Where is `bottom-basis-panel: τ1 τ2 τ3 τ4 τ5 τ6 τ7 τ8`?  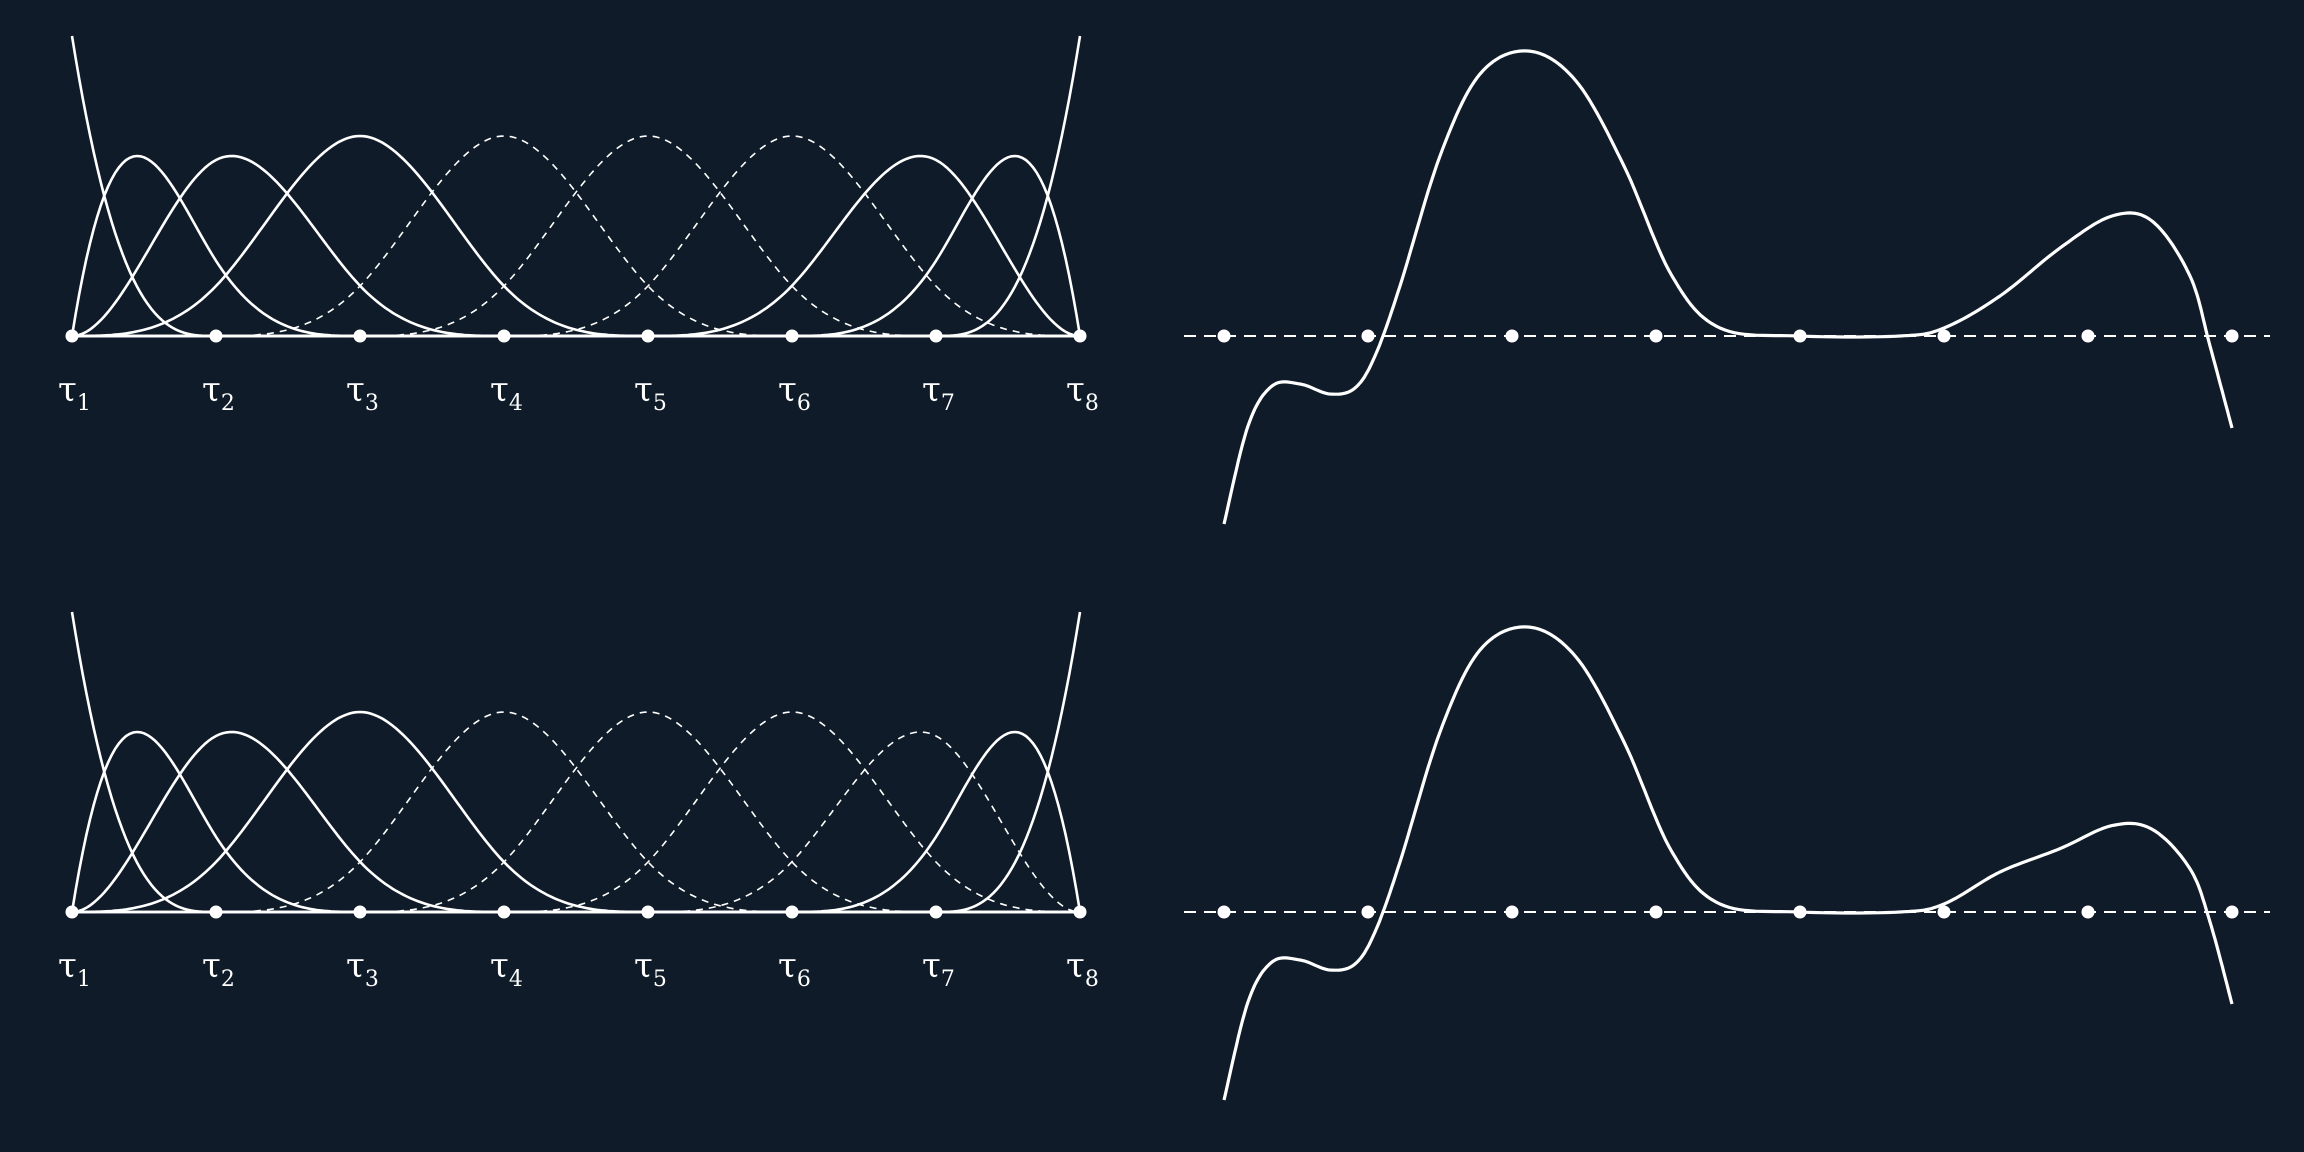 bottom-basis-panel: τ1 τ2 τ3 τ4 τ5 τ6 τ7 τ8 is located at coordinates (578, 801).